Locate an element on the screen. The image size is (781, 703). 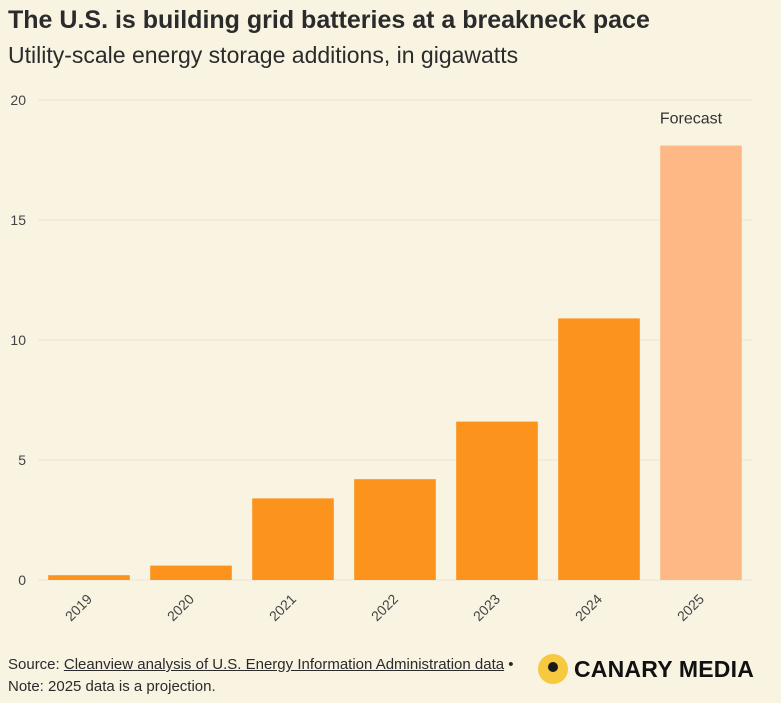
logo-text: CANARY MEDIA is located at coordinates (664, 668).